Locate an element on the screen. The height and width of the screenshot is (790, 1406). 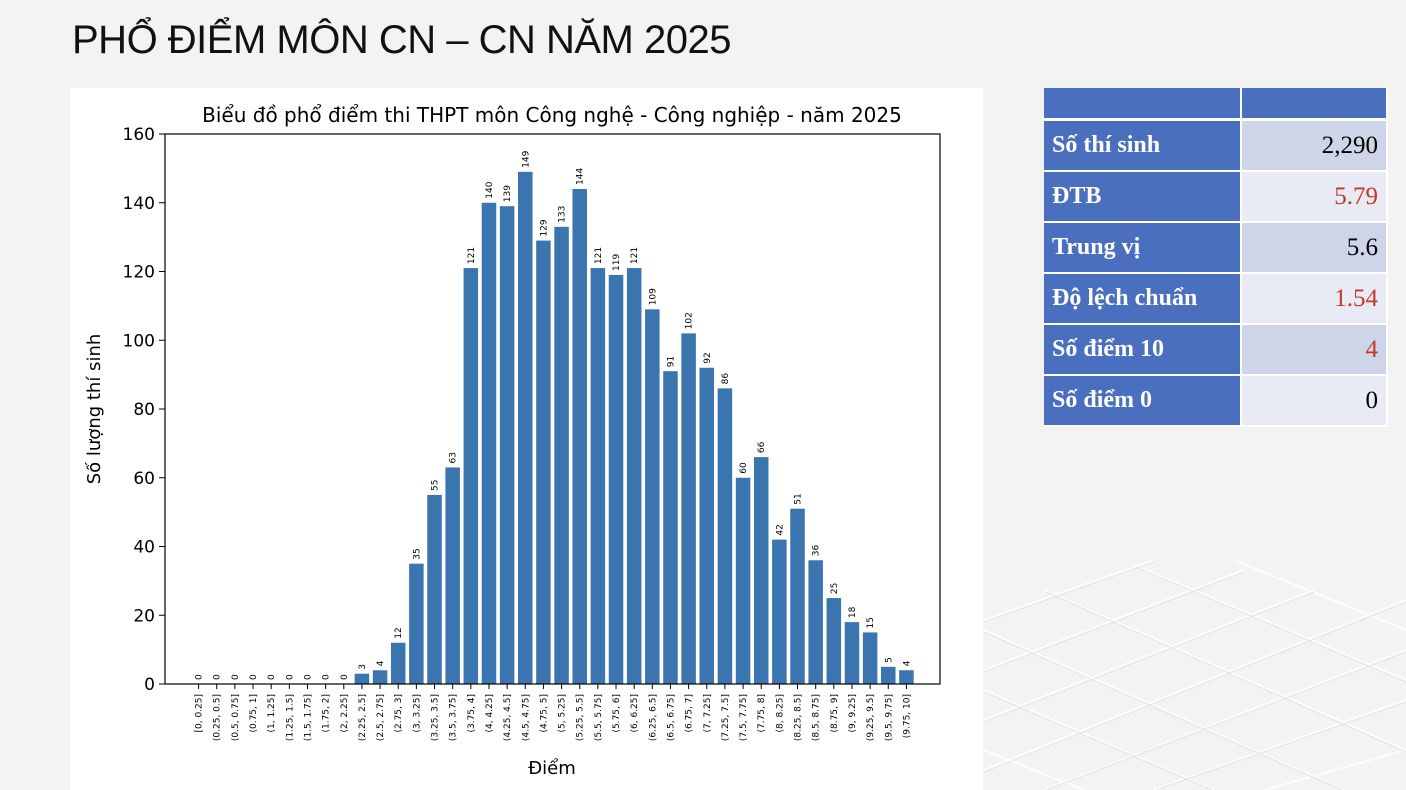
x-tick-label: (3.75, 4] is located at coordinates (472, 713).